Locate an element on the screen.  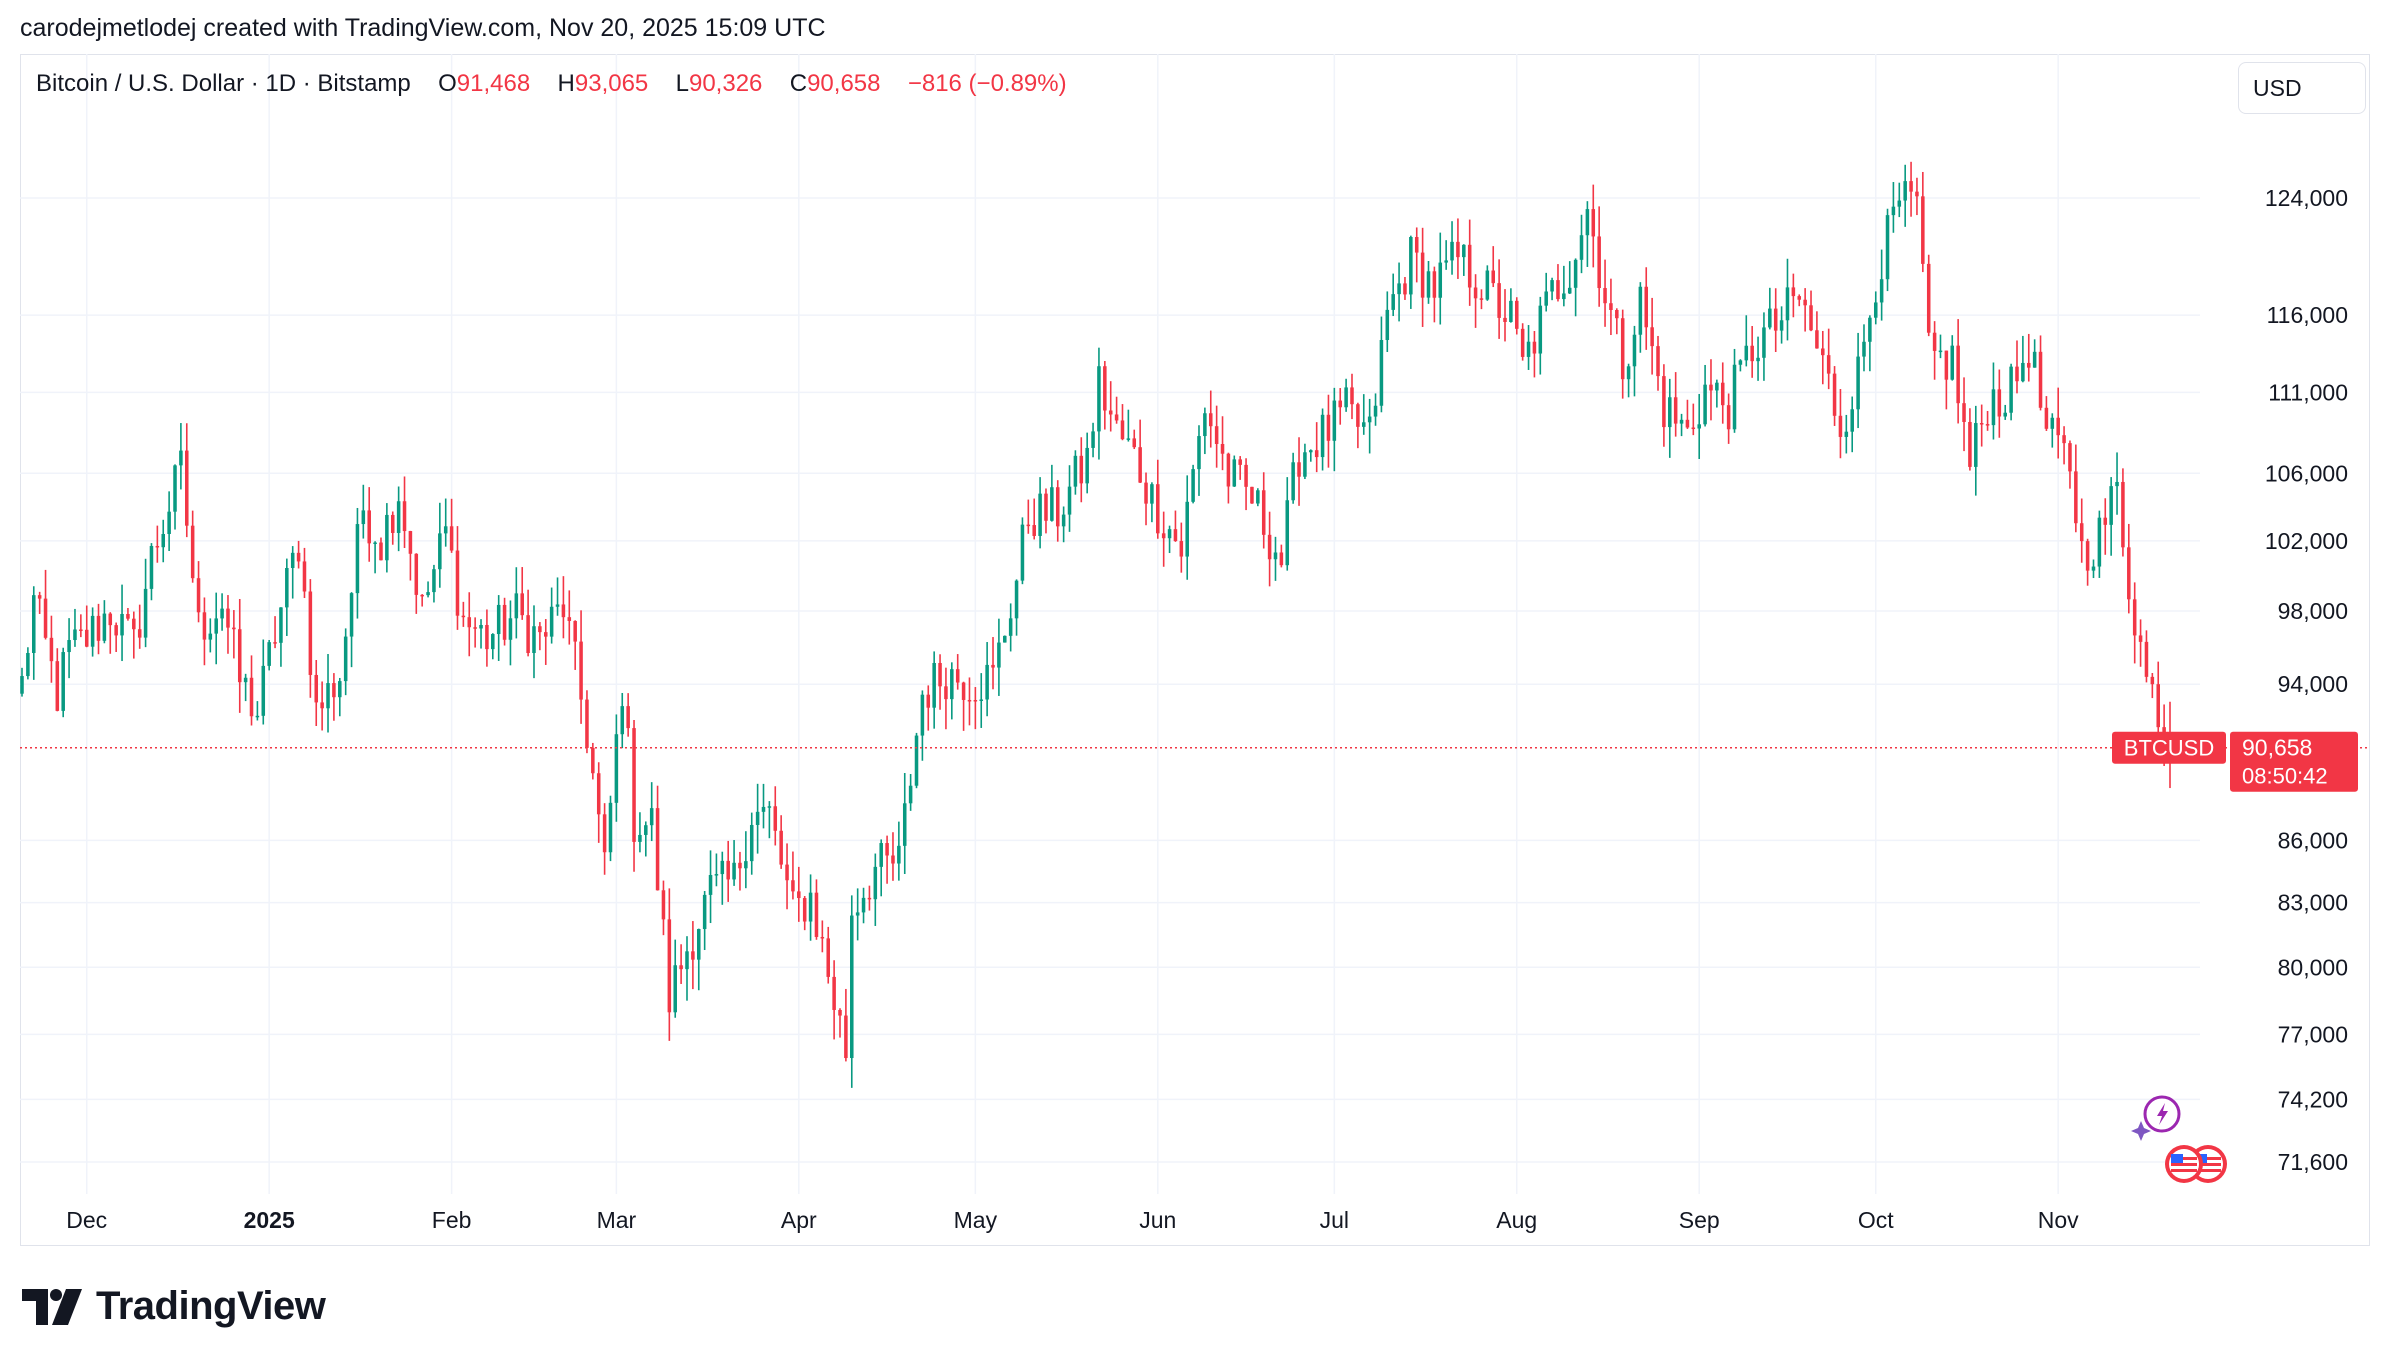
price-change: −816 (−0.89%) is located at coordinates (987, 83).